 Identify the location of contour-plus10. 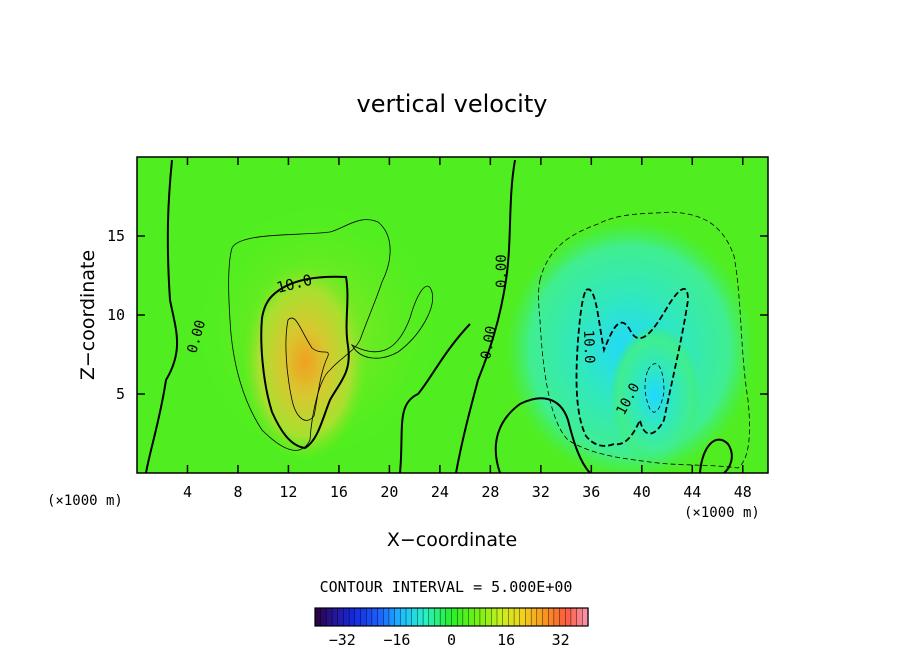
(305, 362).